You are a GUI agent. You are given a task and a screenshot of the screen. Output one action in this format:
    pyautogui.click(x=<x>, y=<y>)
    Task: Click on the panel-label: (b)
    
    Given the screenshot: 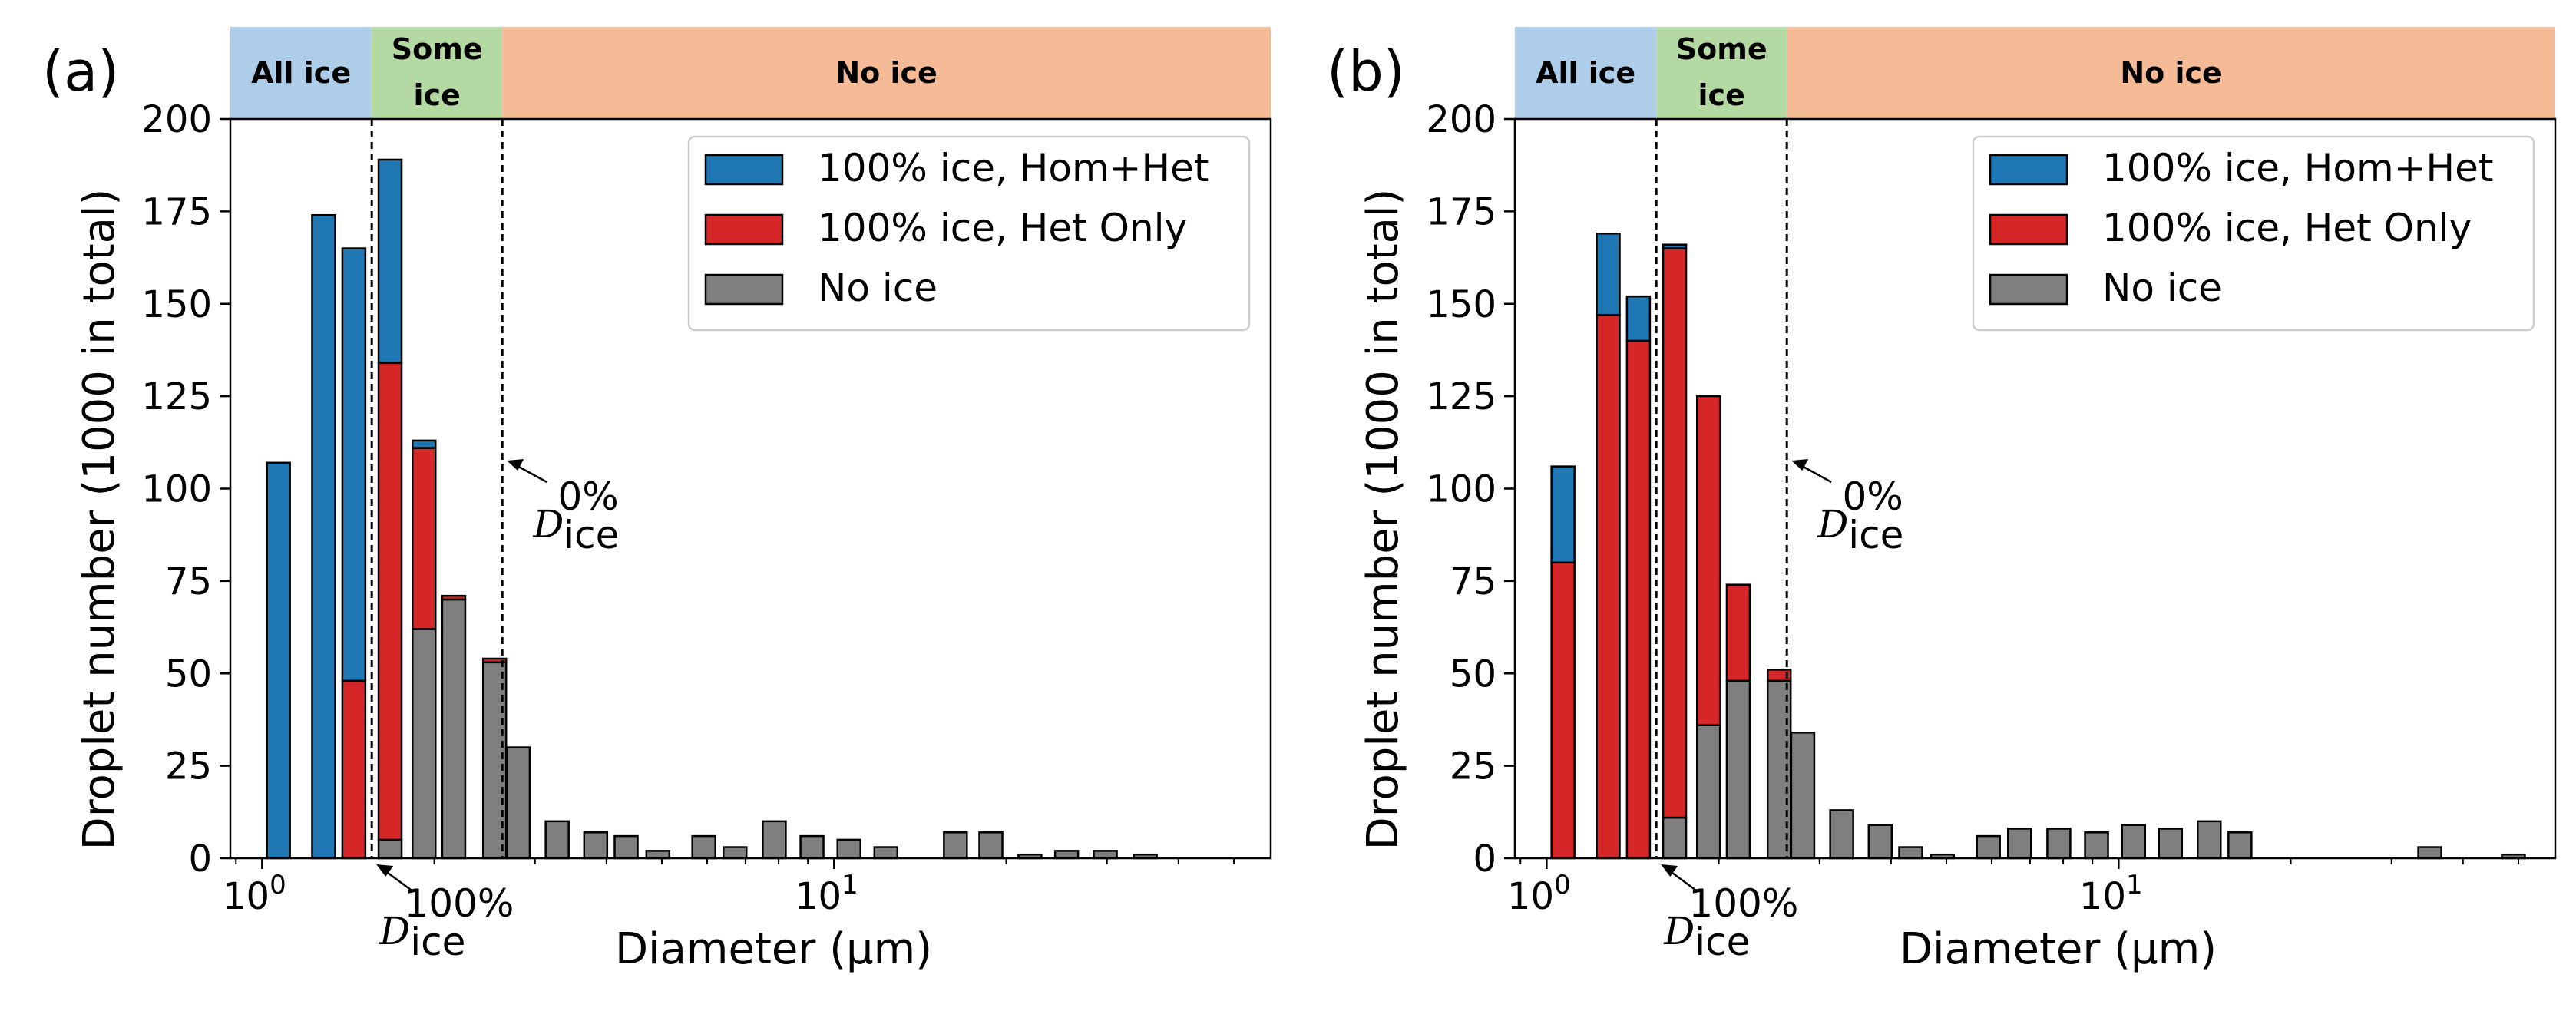 What is the action you would take?
    pyautogui.click(x=1366, y=71)
    